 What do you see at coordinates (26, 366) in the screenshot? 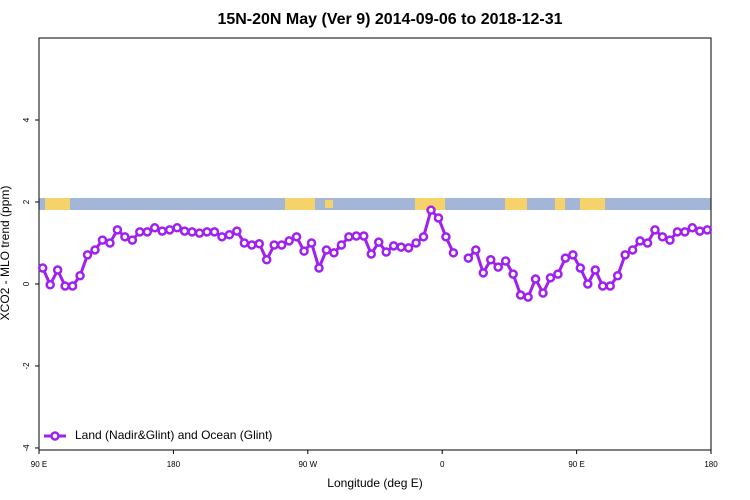
I see `y-tick-label: -2` at bounding box center [26, 366].